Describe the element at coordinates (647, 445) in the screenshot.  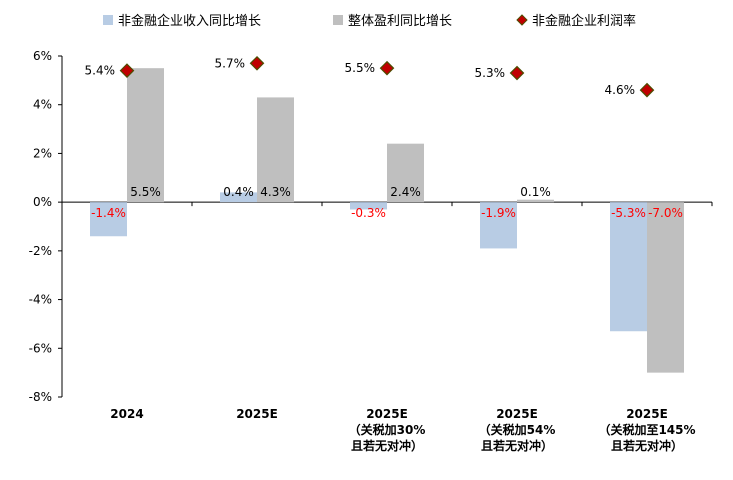
I see `category-label-4-2: 且若无对冲）` at that location.